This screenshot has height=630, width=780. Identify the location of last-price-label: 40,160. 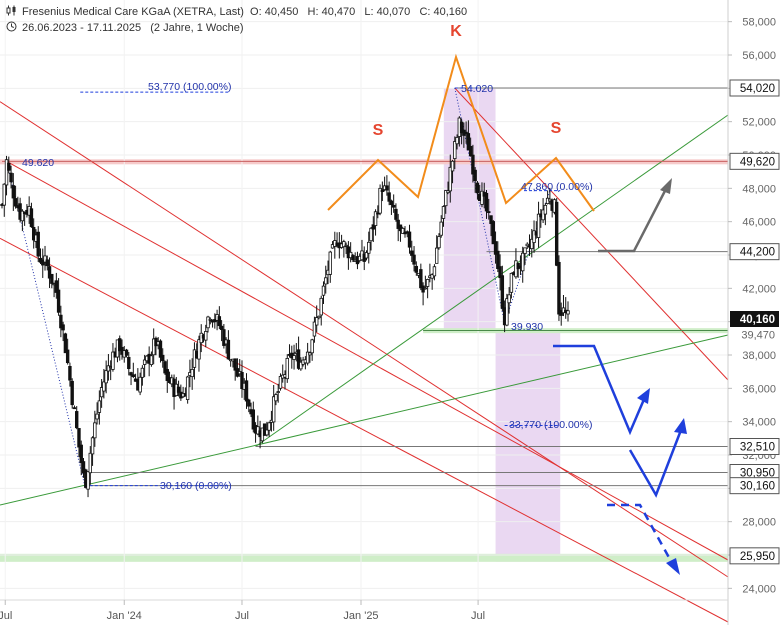
(757, 320).